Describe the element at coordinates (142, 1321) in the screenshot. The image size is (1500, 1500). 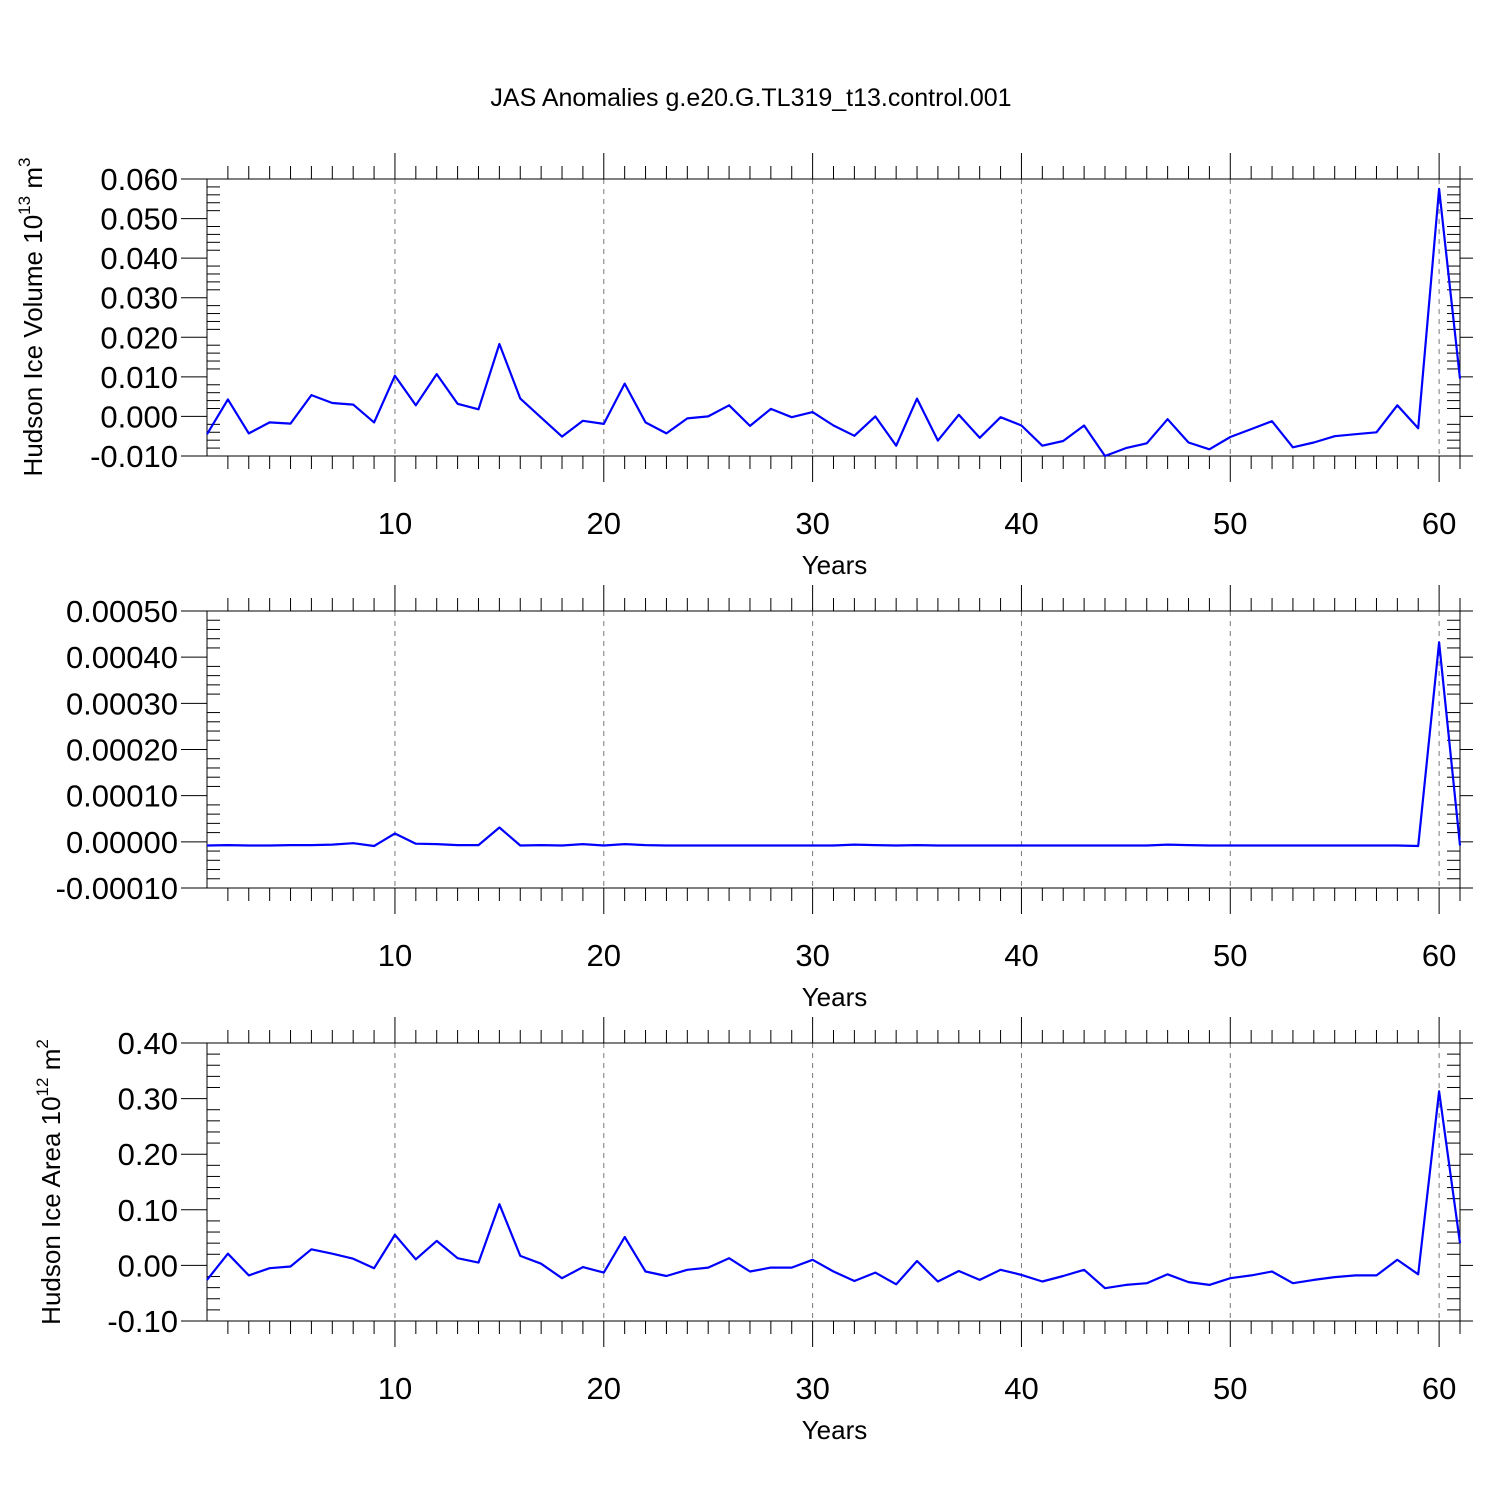
I see `y-tick-label: -0.10` at that location.